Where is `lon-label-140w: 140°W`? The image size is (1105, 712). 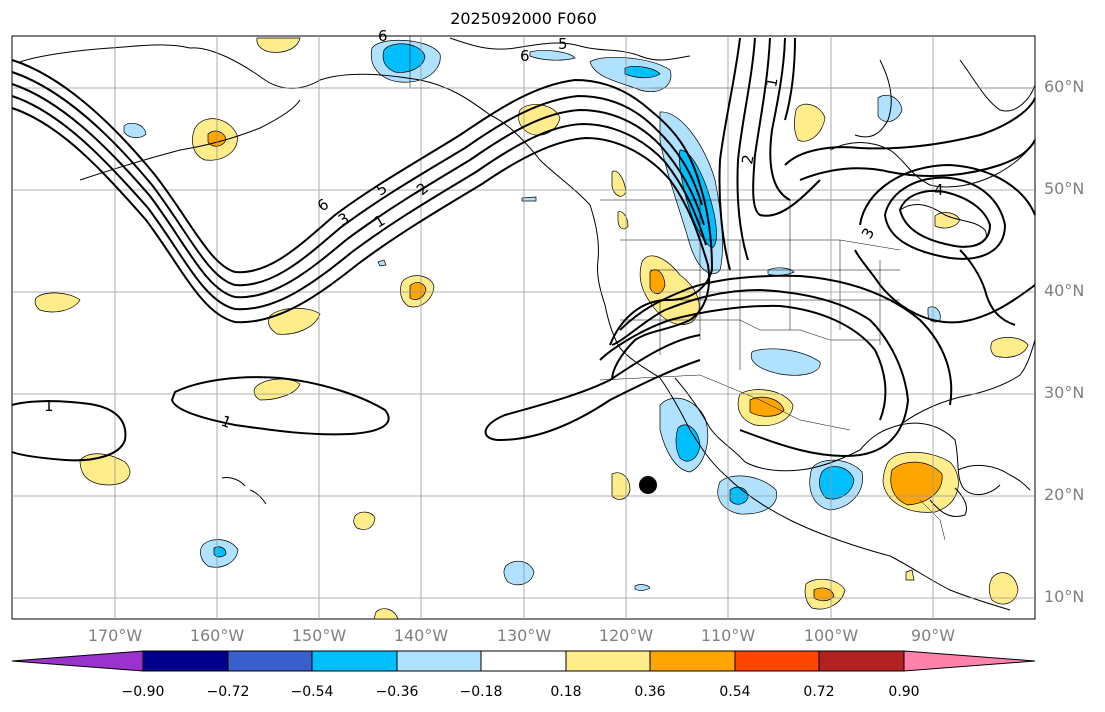 lon-label-140w: 140°W is located at coordinates (421, 635).